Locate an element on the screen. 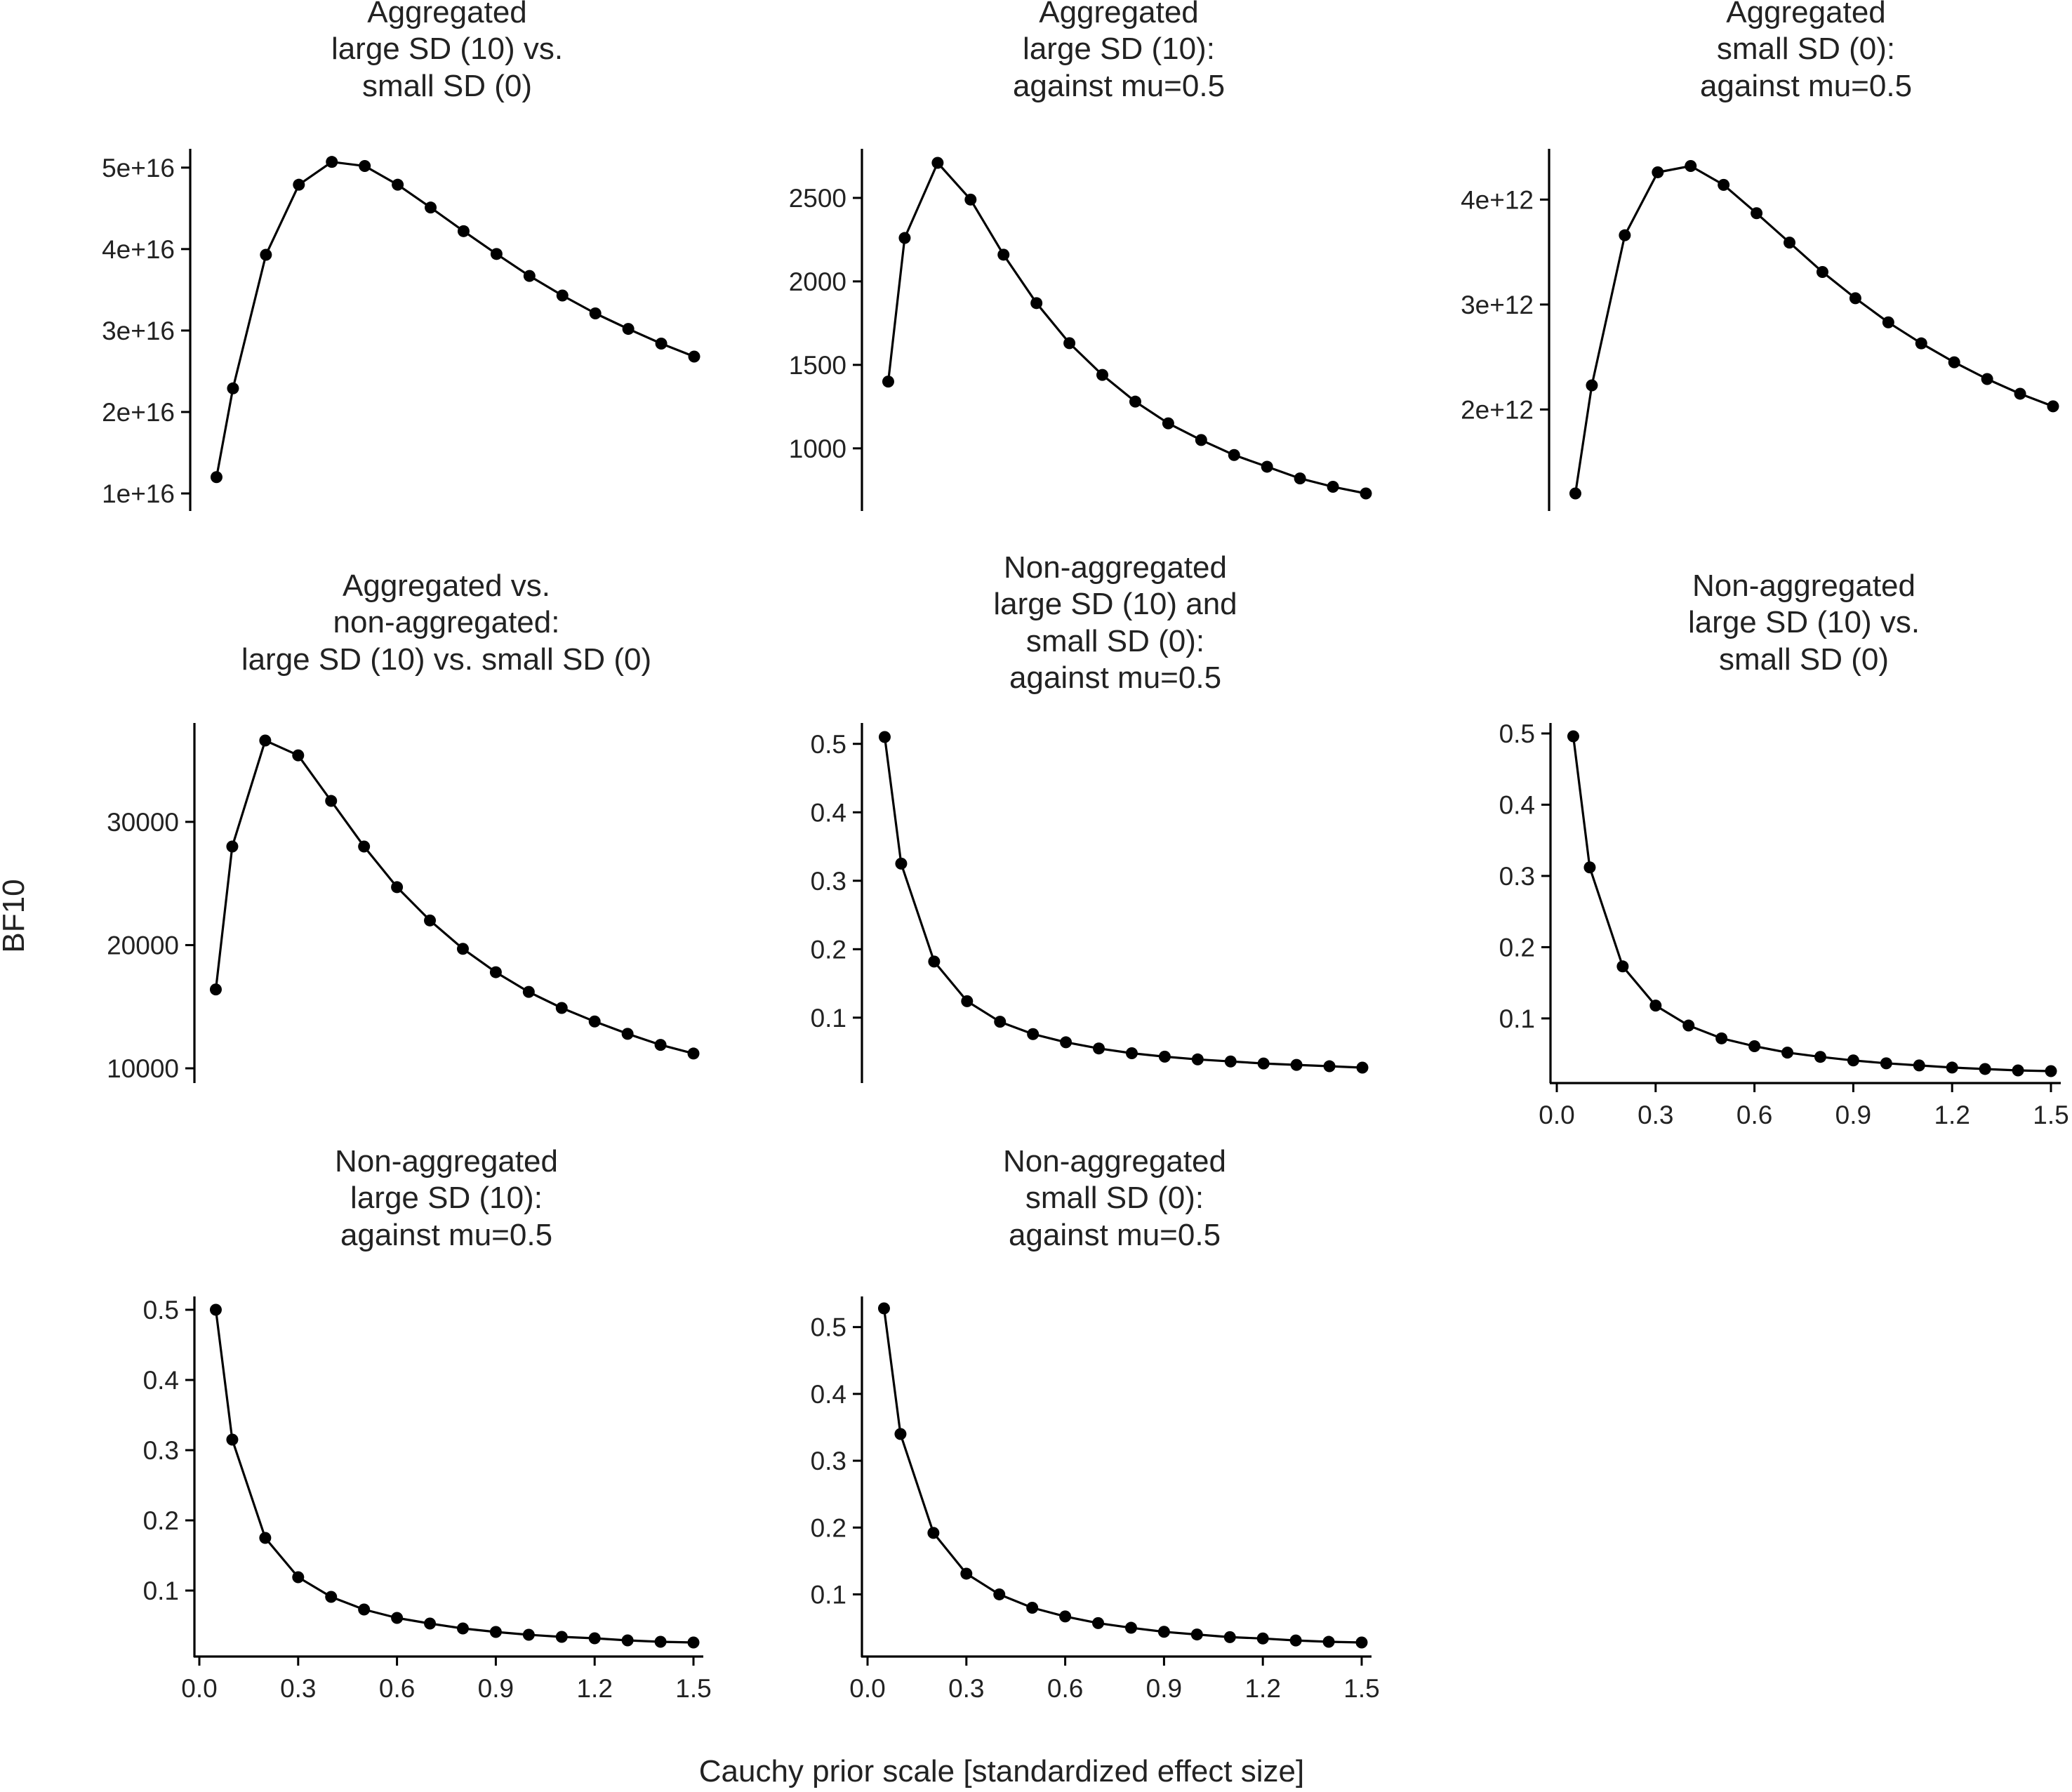 Image resolution: width=2072 pixels, height=1792 pixels. panel-3-title-line: Aggregated is located at coordinates (1806, 15).